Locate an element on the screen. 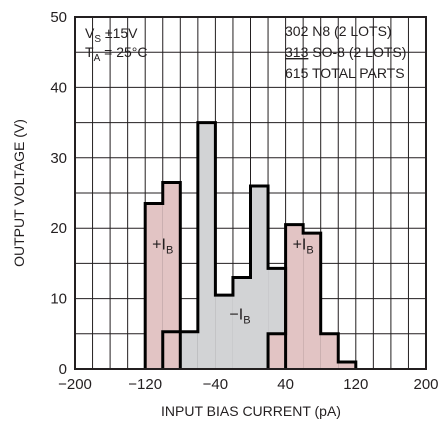 This screenshot has height=425, width=441. legend-line-so8: 313 SO-8 (2 LOTS) is located at coordinates (345, 52).